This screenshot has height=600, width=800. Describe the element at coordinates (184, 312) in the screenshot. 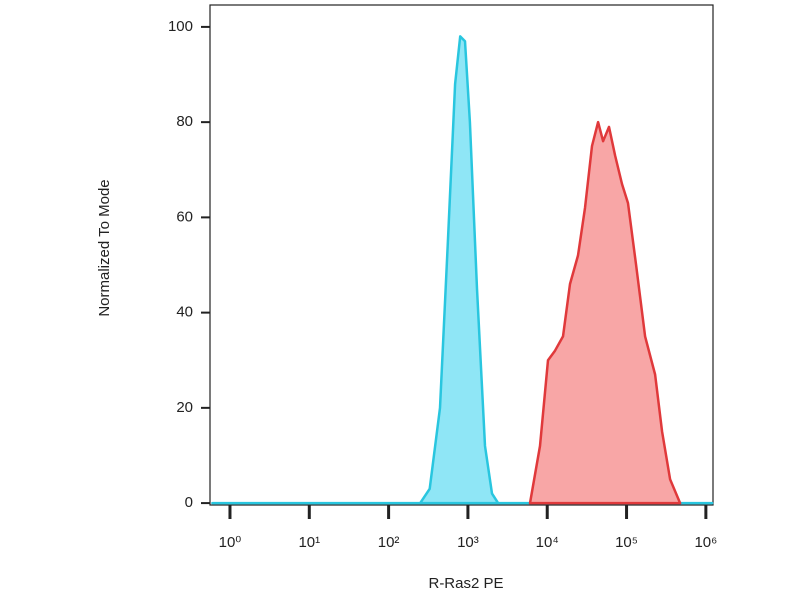

I see `y-tick-label: 40` at that location.